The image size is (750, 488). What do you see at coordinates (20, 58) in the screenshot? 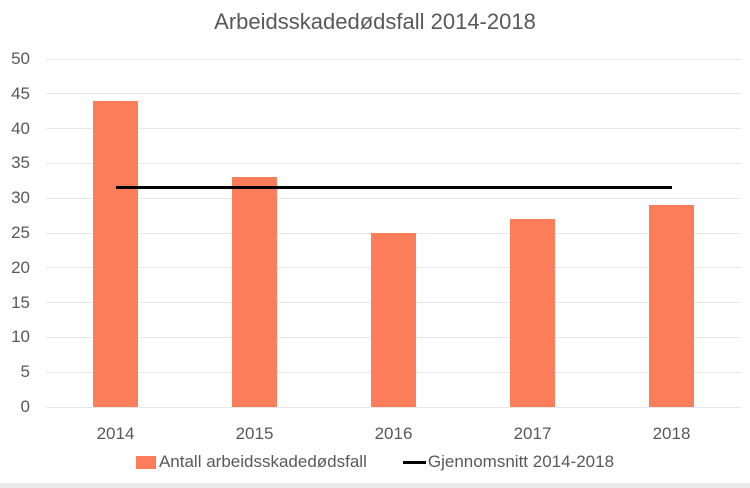
I see `y-axis-tick-label: 50` at bounding box center [20, 58].